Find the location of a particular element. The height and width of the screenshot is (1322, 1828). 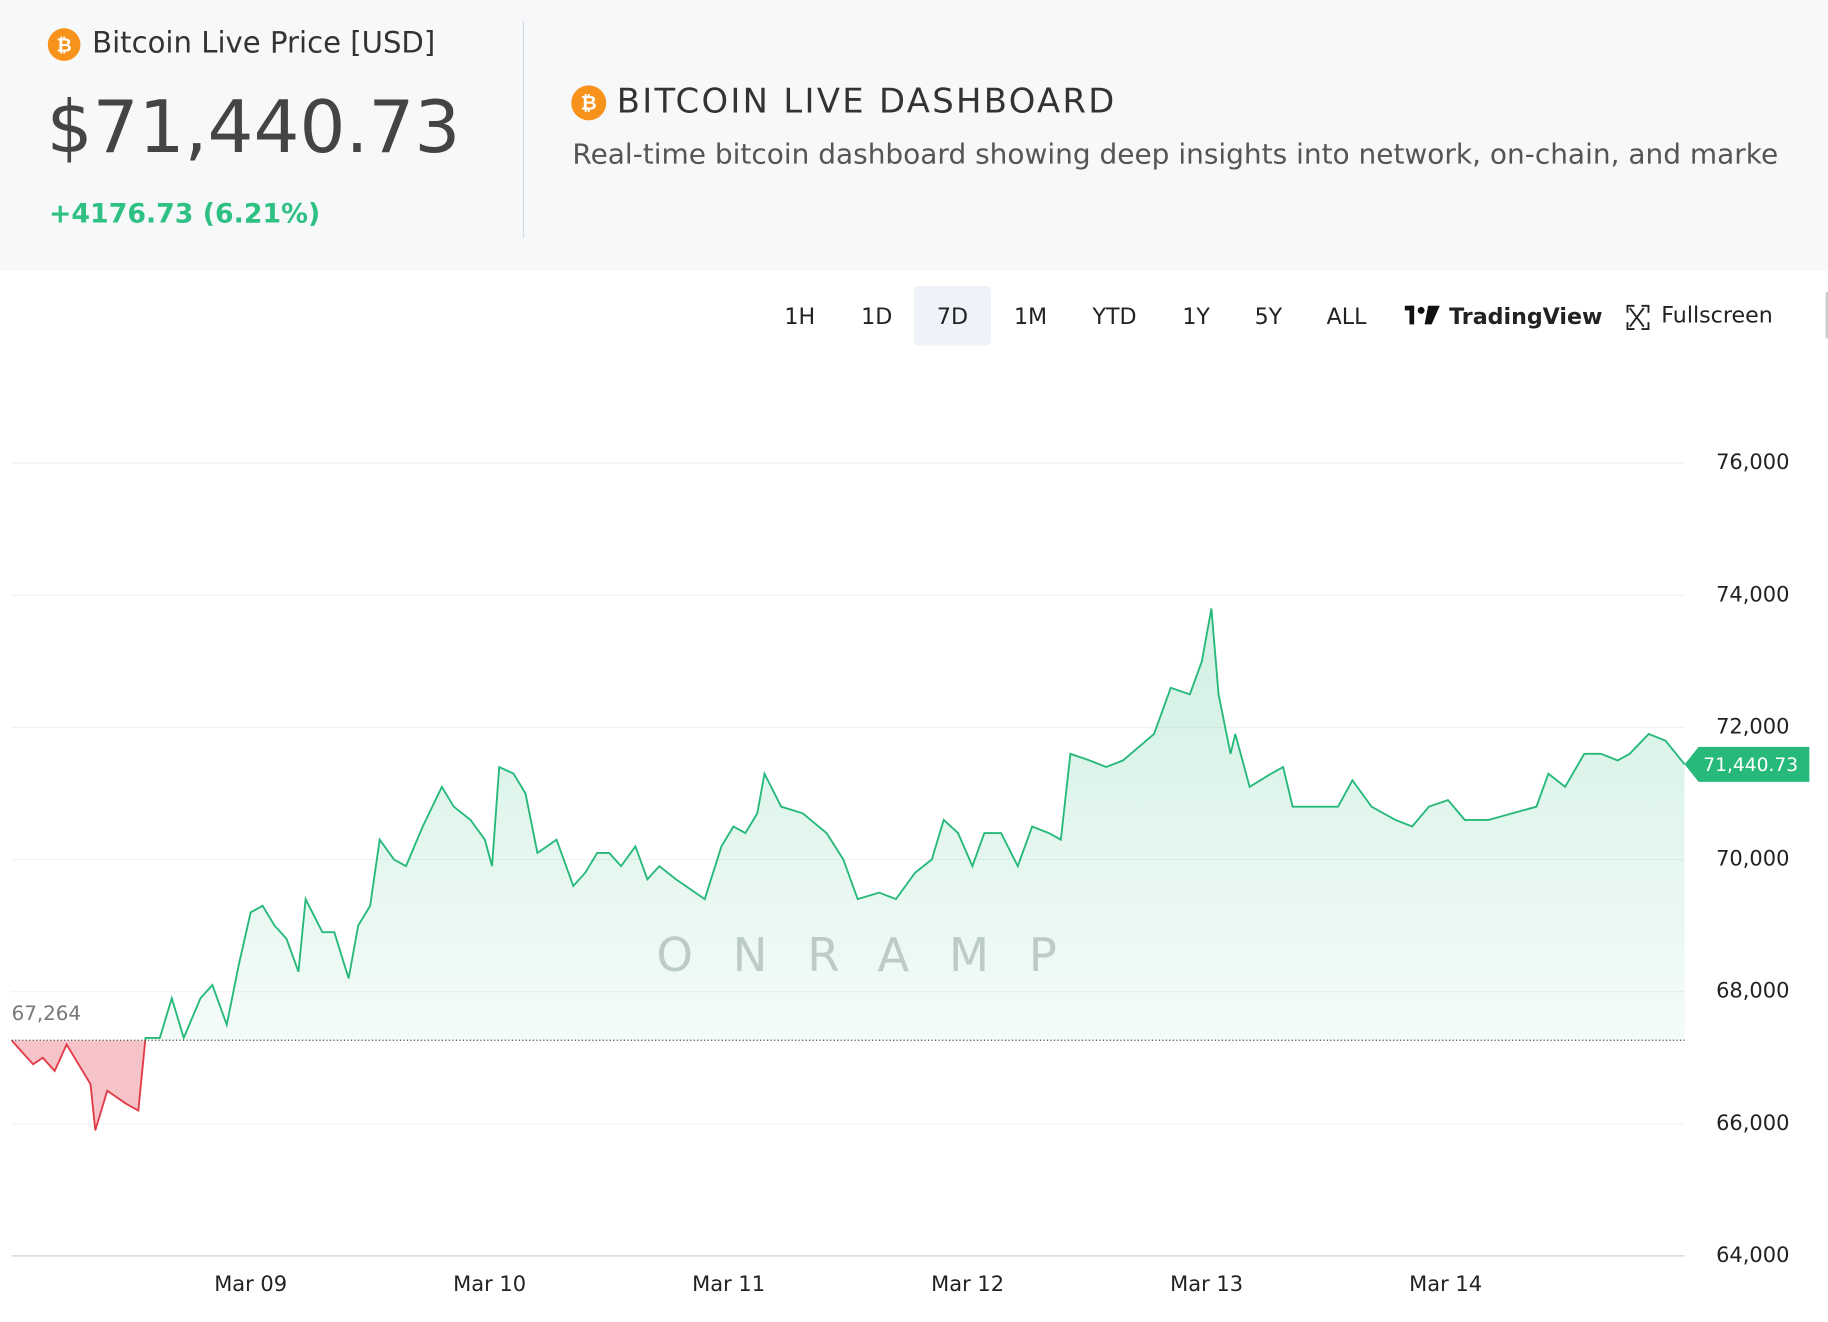

y-tick-label: 66,000 is located at coordinates (1752, 1123).